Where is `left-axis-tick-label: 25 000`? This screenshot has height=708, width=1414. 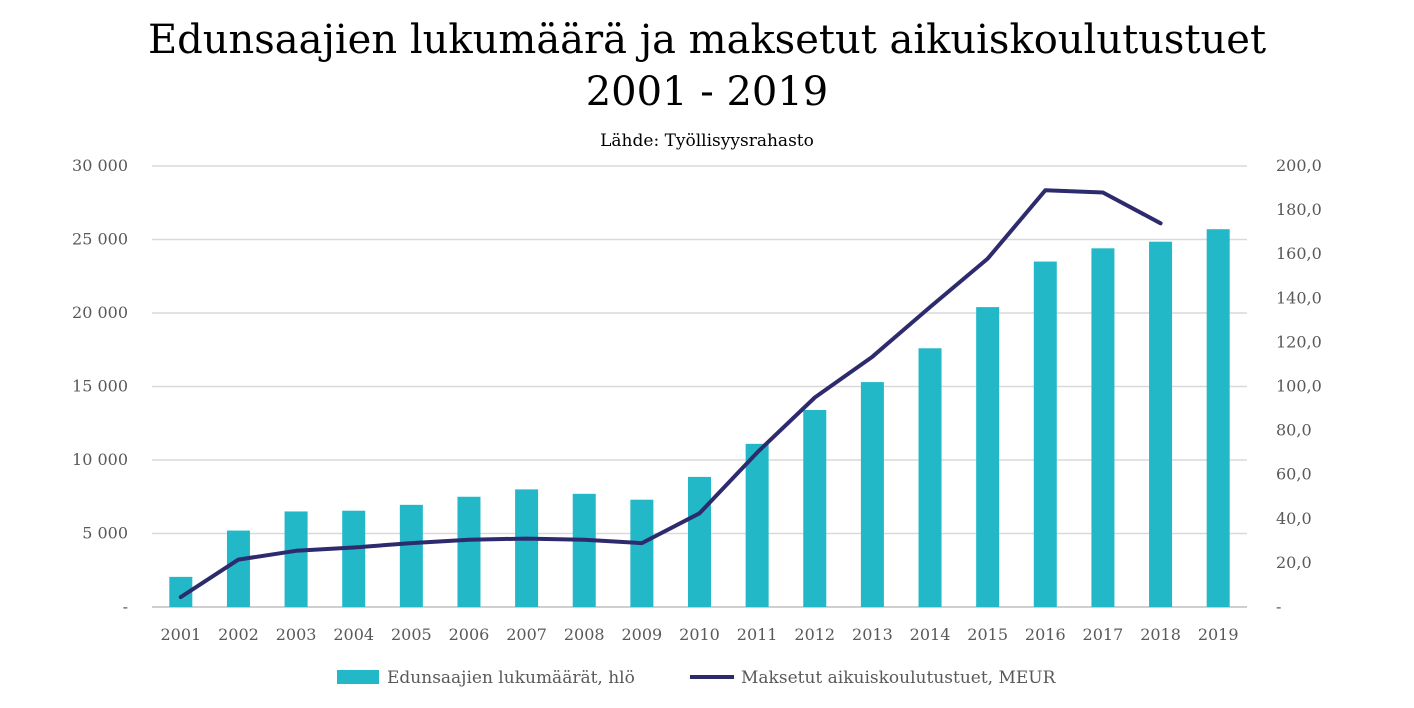 left-axis-tick-label: 25 000 is located at coordinates (100, 239).